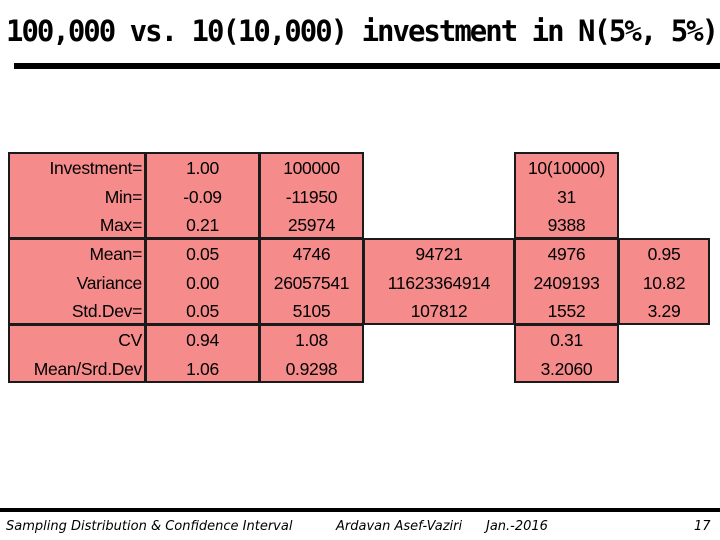  I want to click on label-stddev: Std.Dev=, so click(106, 311).